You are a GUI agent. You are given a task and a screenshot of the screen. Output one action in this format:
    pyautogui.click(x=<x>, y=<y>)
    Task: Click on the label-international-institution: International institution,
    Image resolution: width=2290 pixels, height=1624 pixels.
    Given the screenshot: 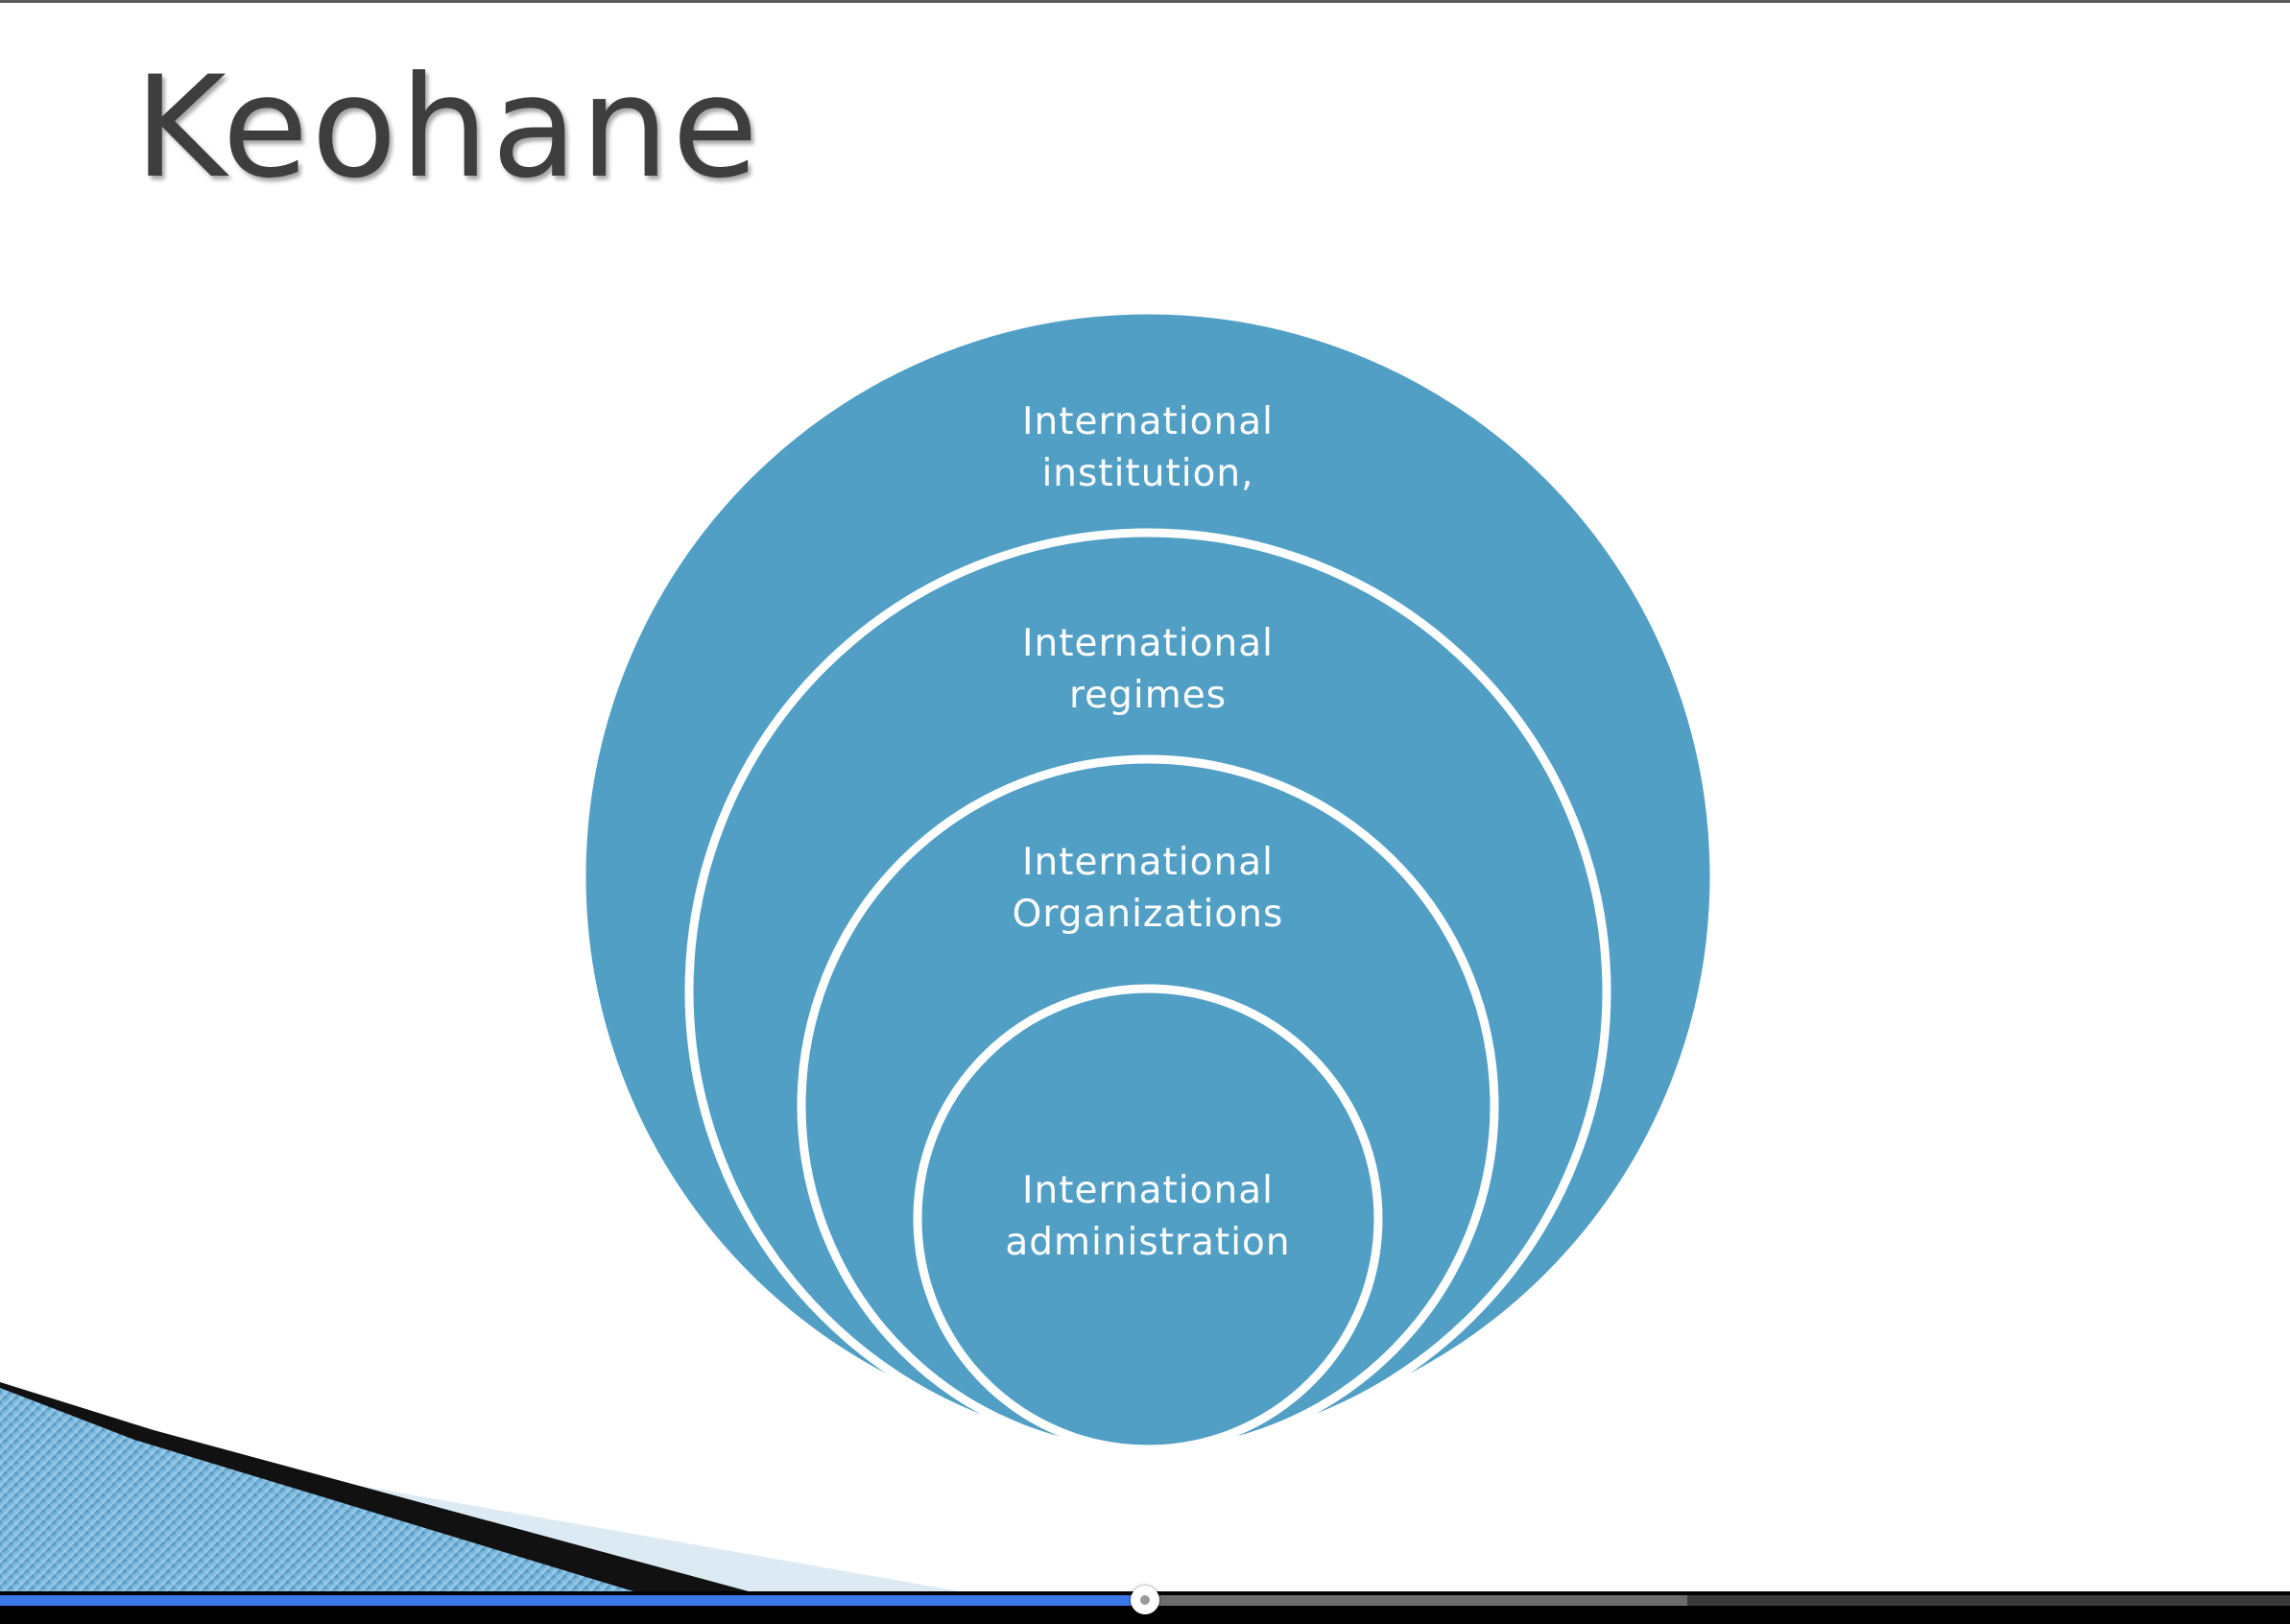 What is the action you would take?
    pyautogui.click(x=1148, y=447)
    